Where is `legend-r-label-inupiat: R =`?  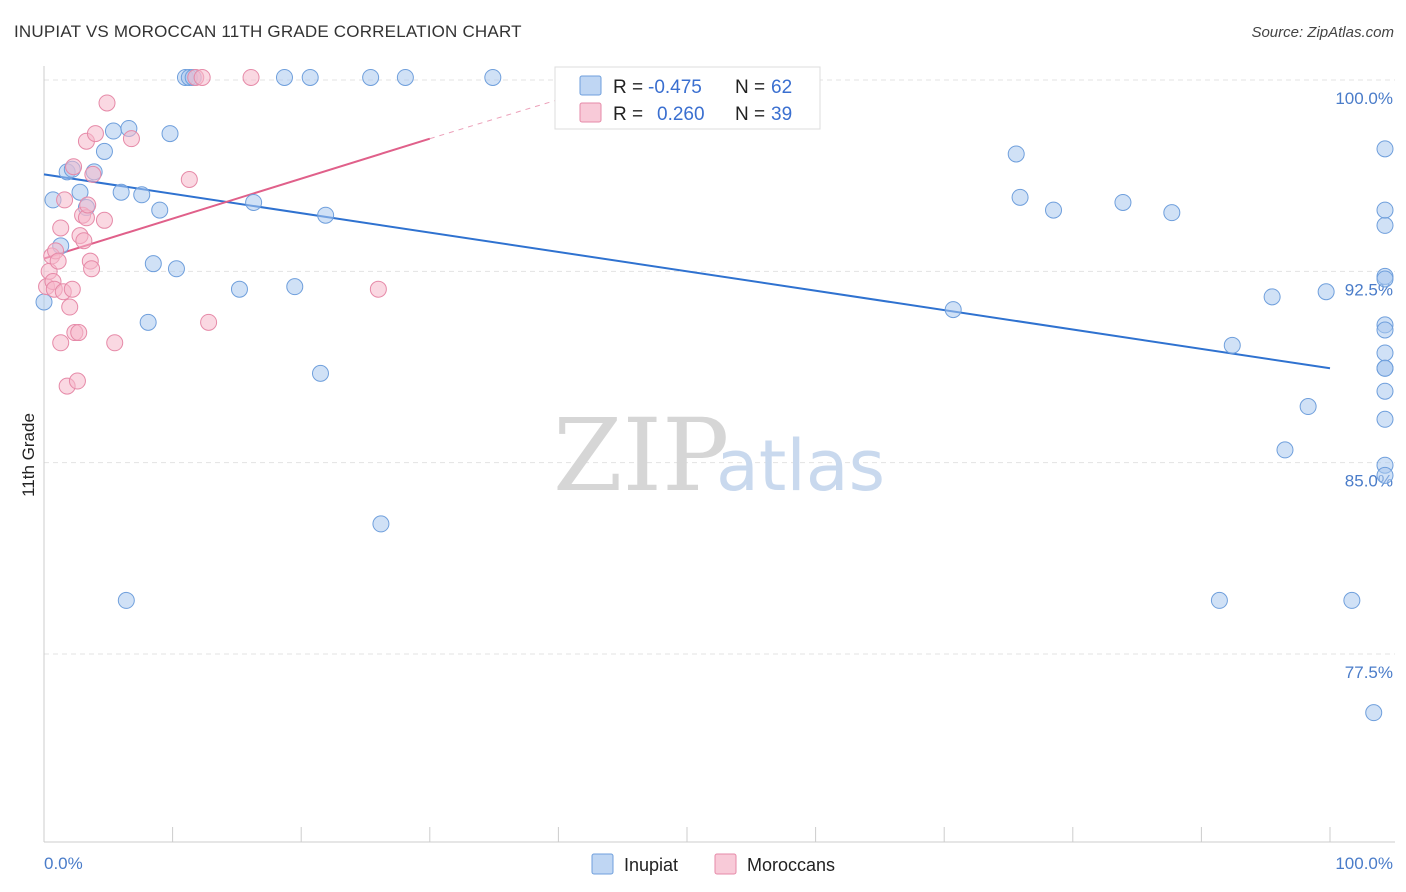 legend-r-label-inupiat: R = is located at coordinates (628, 87).